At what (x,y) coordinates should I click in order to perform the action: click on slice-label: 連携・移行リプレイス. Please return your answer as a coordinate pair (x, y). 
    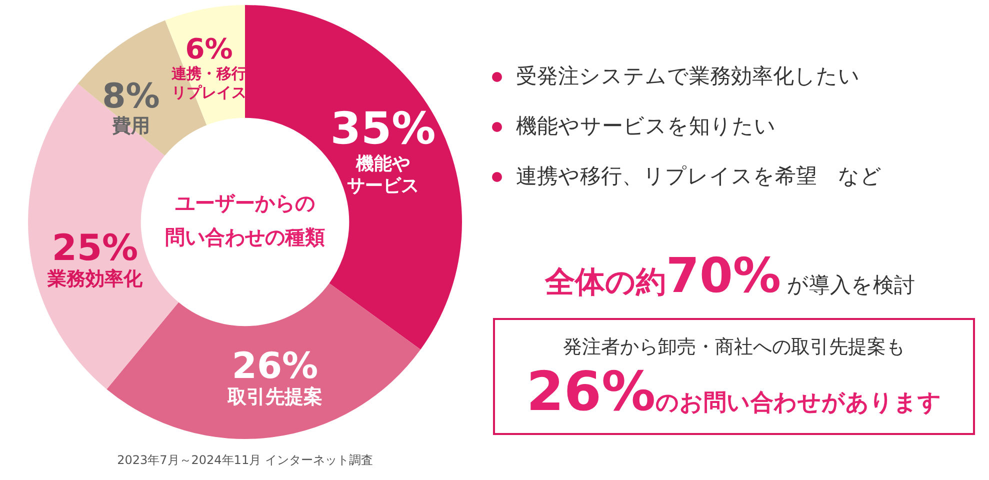
    Looking at the image, I should click on (208, 83).